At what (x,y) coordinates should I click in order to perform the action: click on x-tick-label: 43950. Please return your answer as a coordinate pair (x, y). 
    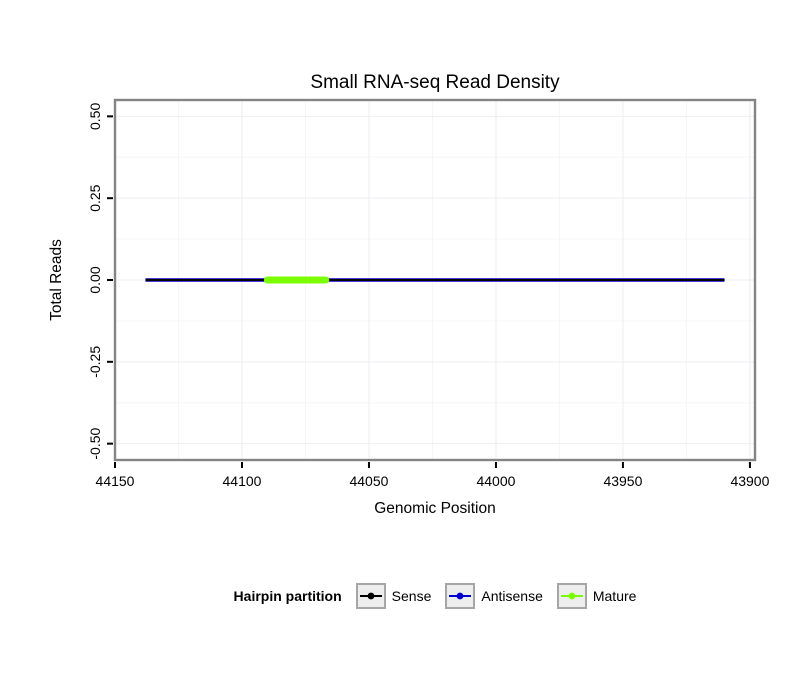
    Looking at the image, I should click on (622, 481).